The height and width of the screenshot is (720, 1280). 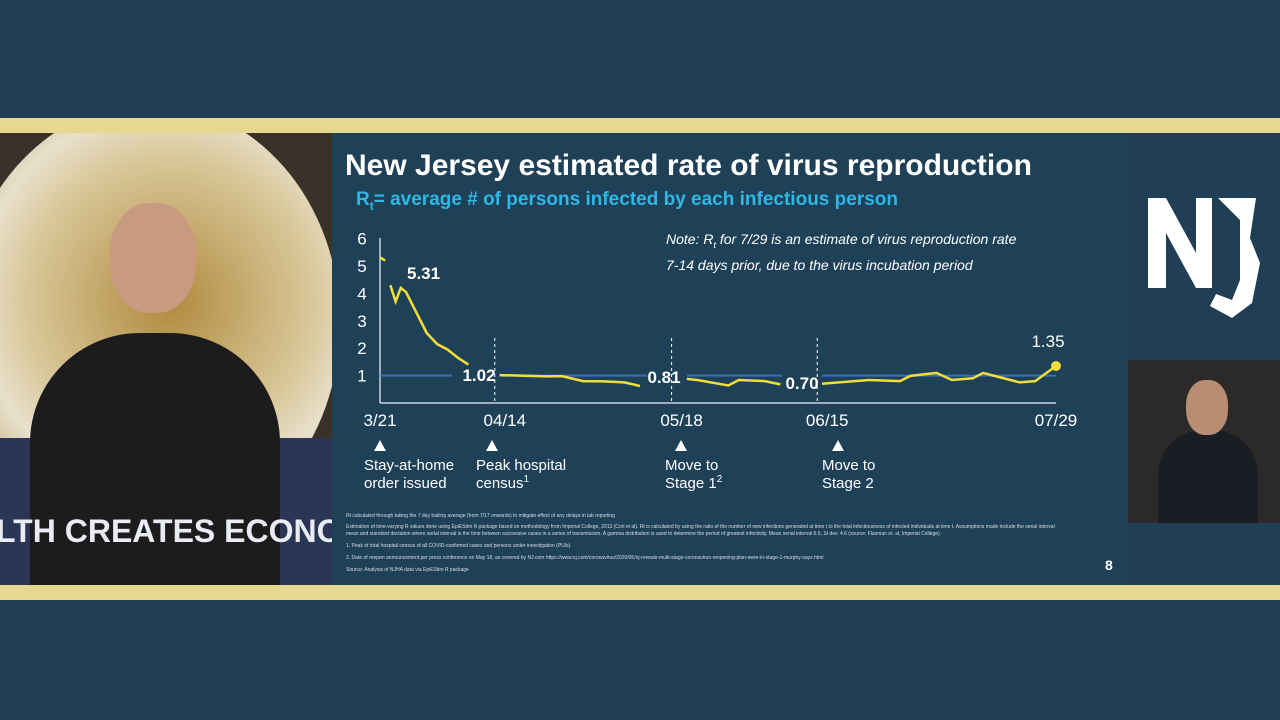 I want to click on subtitle-sub: t, so click(x=371, y=205).